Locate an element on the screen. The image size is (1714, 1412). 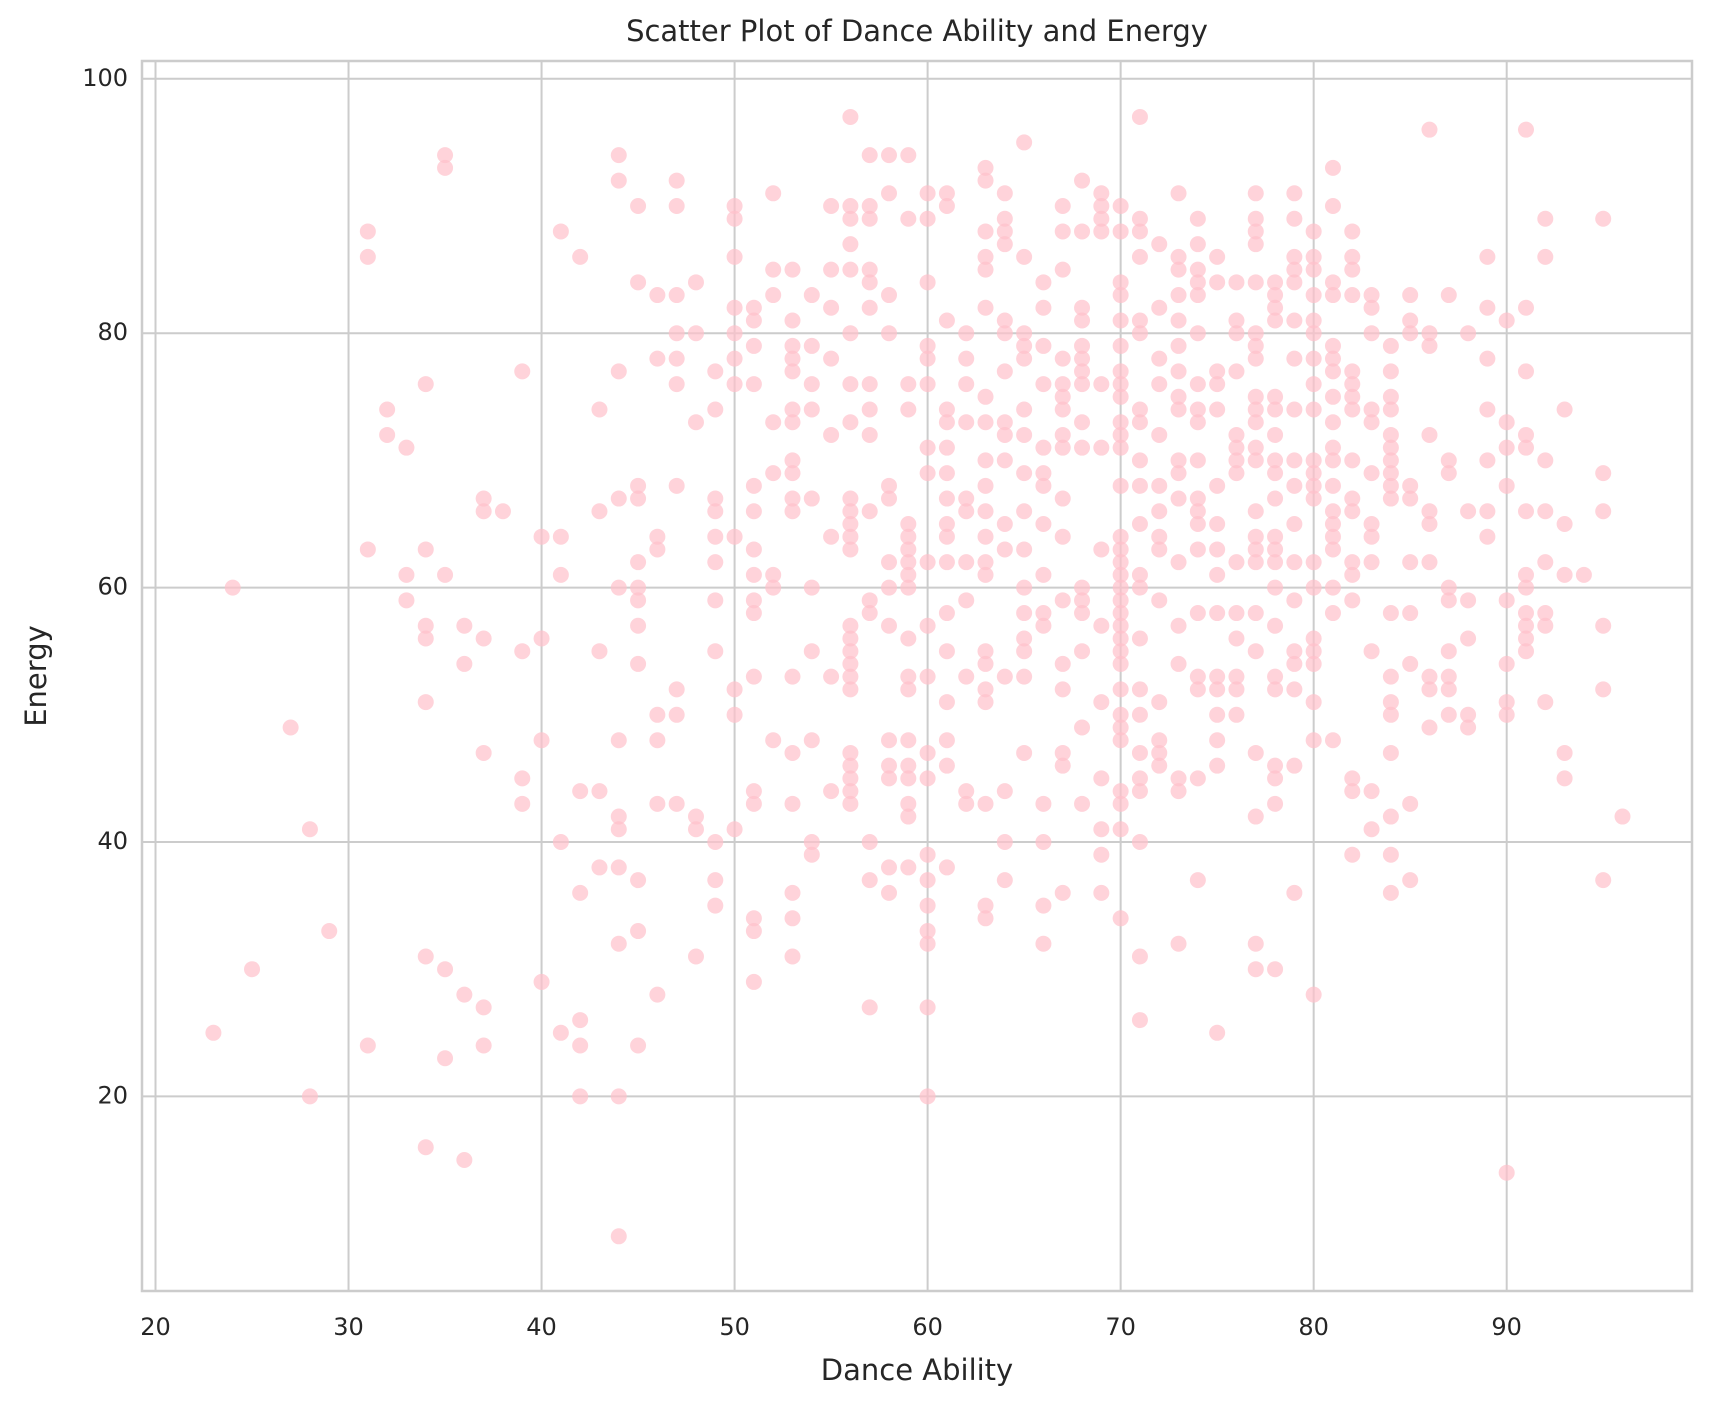
x-tick-label: 30 is located at coordinates (348, 1327).